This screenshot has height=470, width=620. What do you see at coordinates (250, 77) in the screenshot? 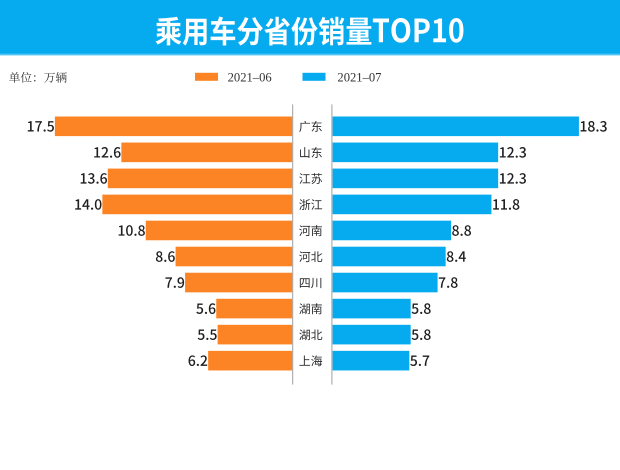
I see `svg-text: 2021–06` at bounding box center [250, 77].